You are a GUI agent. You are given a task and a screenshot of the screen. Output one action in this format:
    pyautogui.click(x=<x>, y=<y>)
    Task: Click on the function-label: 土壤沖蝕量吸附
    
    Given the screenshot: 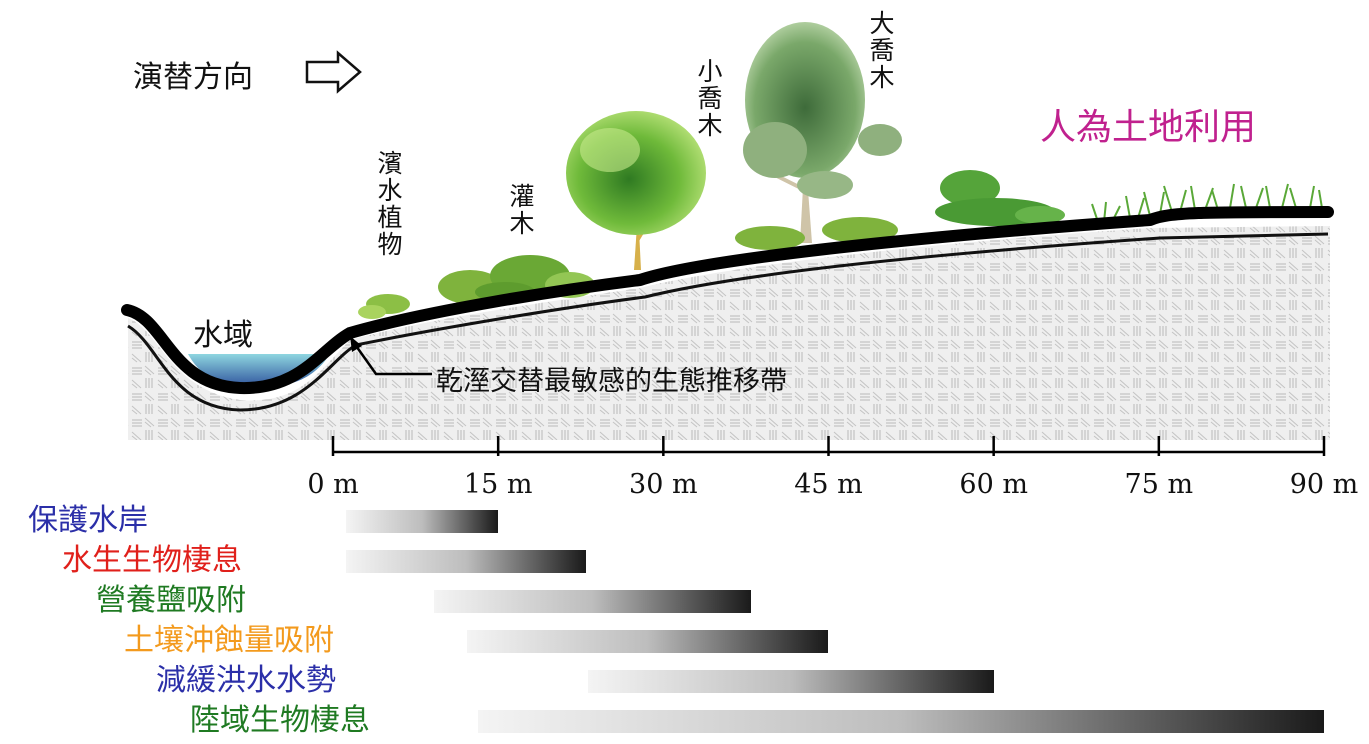 What is the action you would take?
    pyautogui.click(x=229, y=640)
    